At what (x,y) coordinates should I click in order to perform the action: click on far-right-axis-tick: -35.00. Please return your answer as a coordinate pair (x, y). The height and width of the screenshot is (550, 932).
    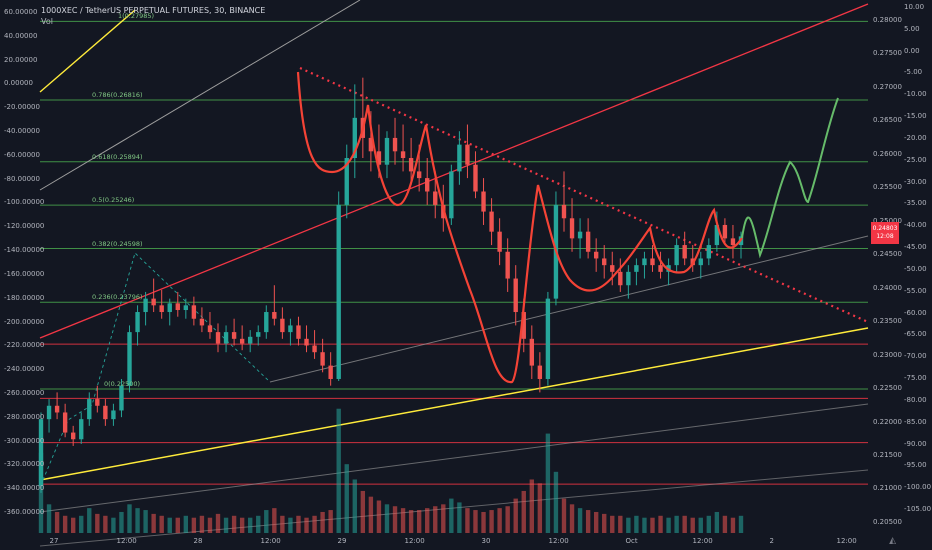
    Looking at the image, I should click on (915, 203).